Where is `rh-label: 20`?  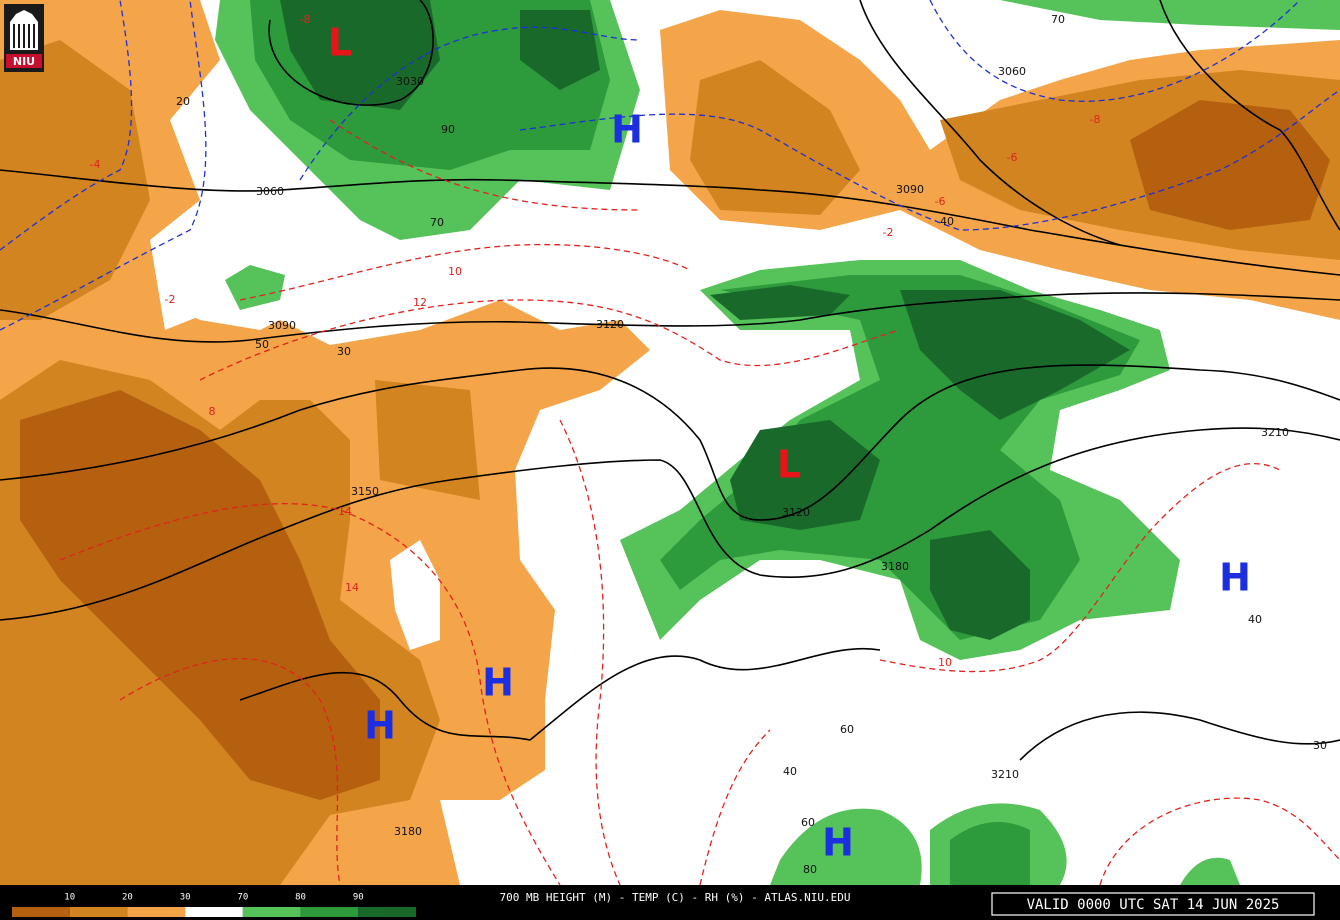 rh-label: 20 is located at coordinates (183, 101).